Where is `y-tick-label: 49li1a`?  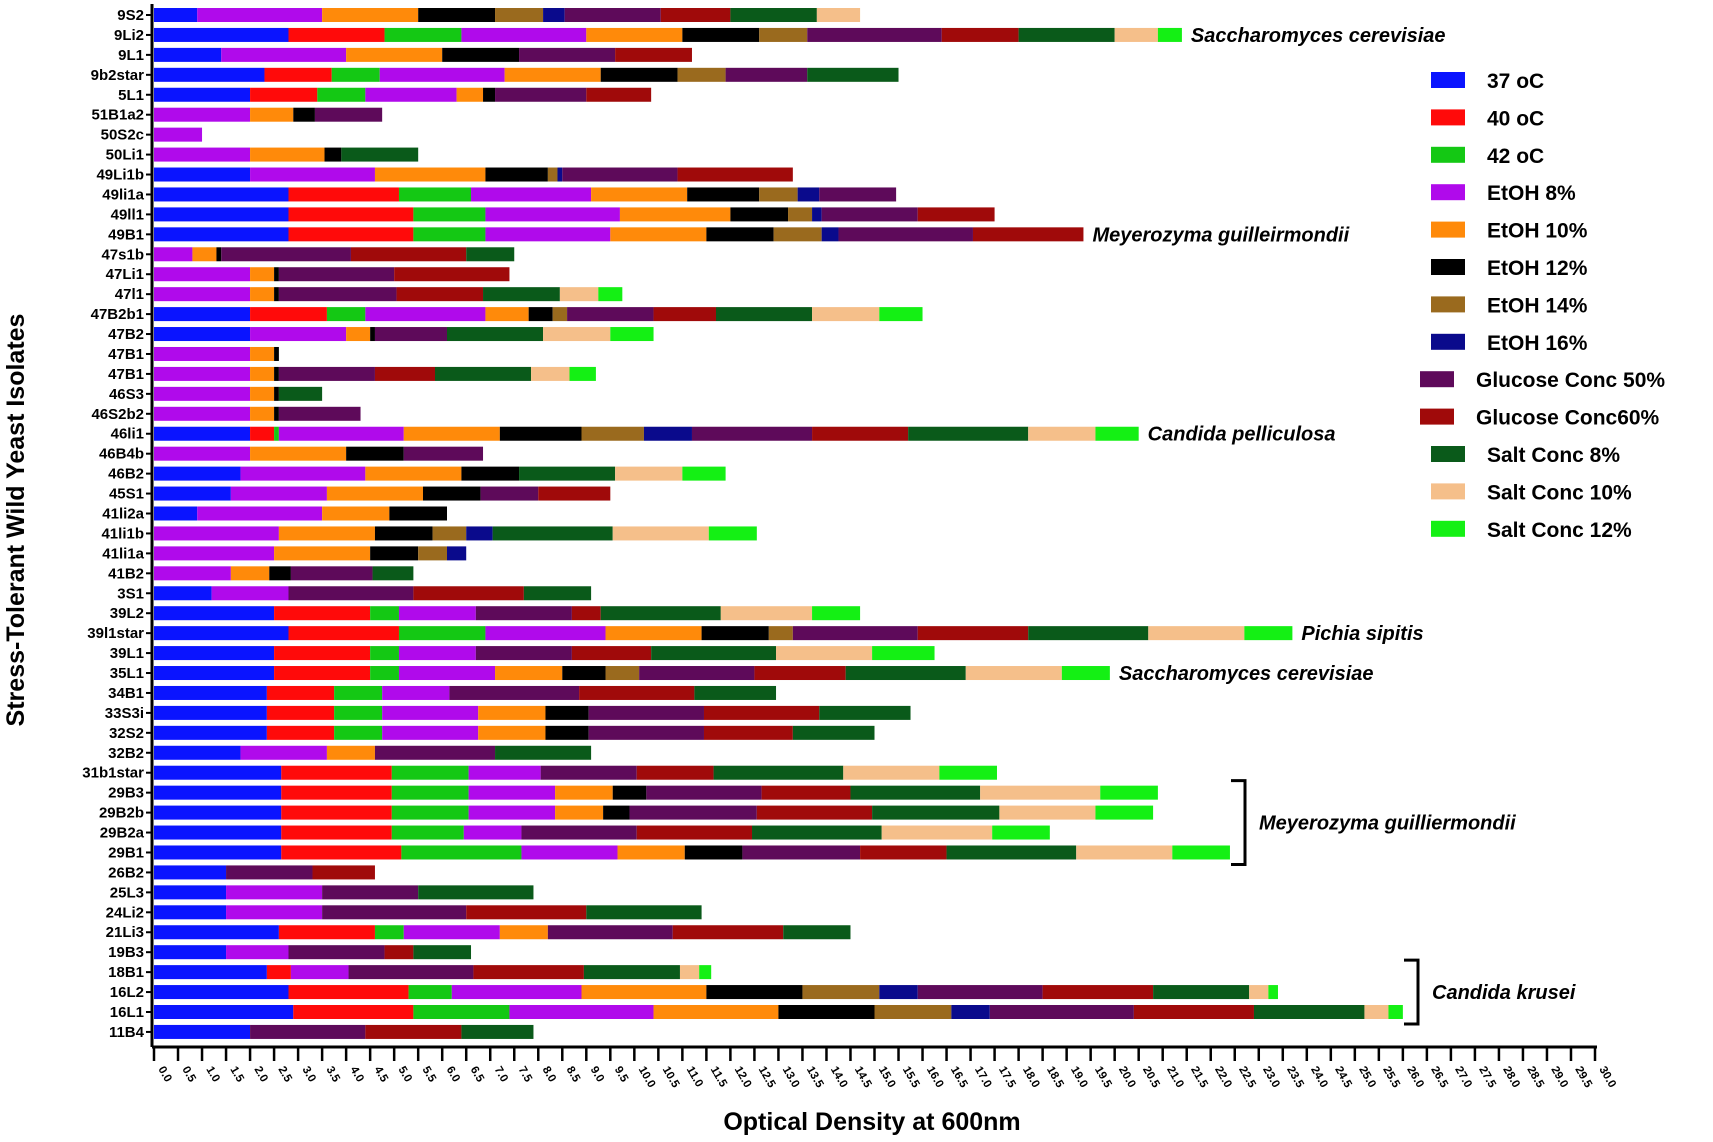
y-tick-label: 49li1a is located at coordinates (123, 194).